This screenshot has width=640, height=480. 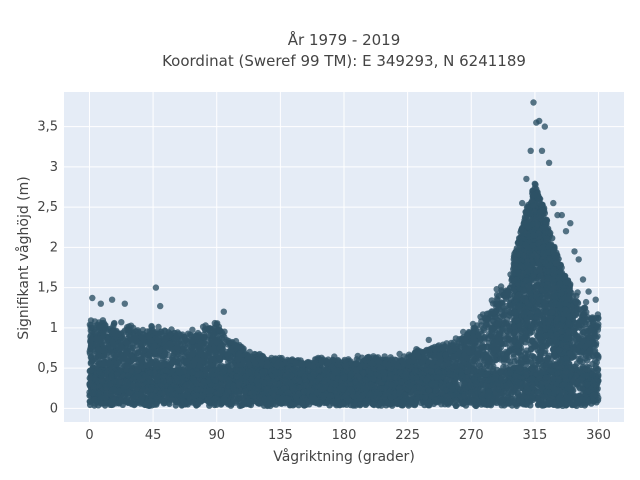 I want to click on chart-title-line1: År 1979 - 2019, so click(x=344, y=39).